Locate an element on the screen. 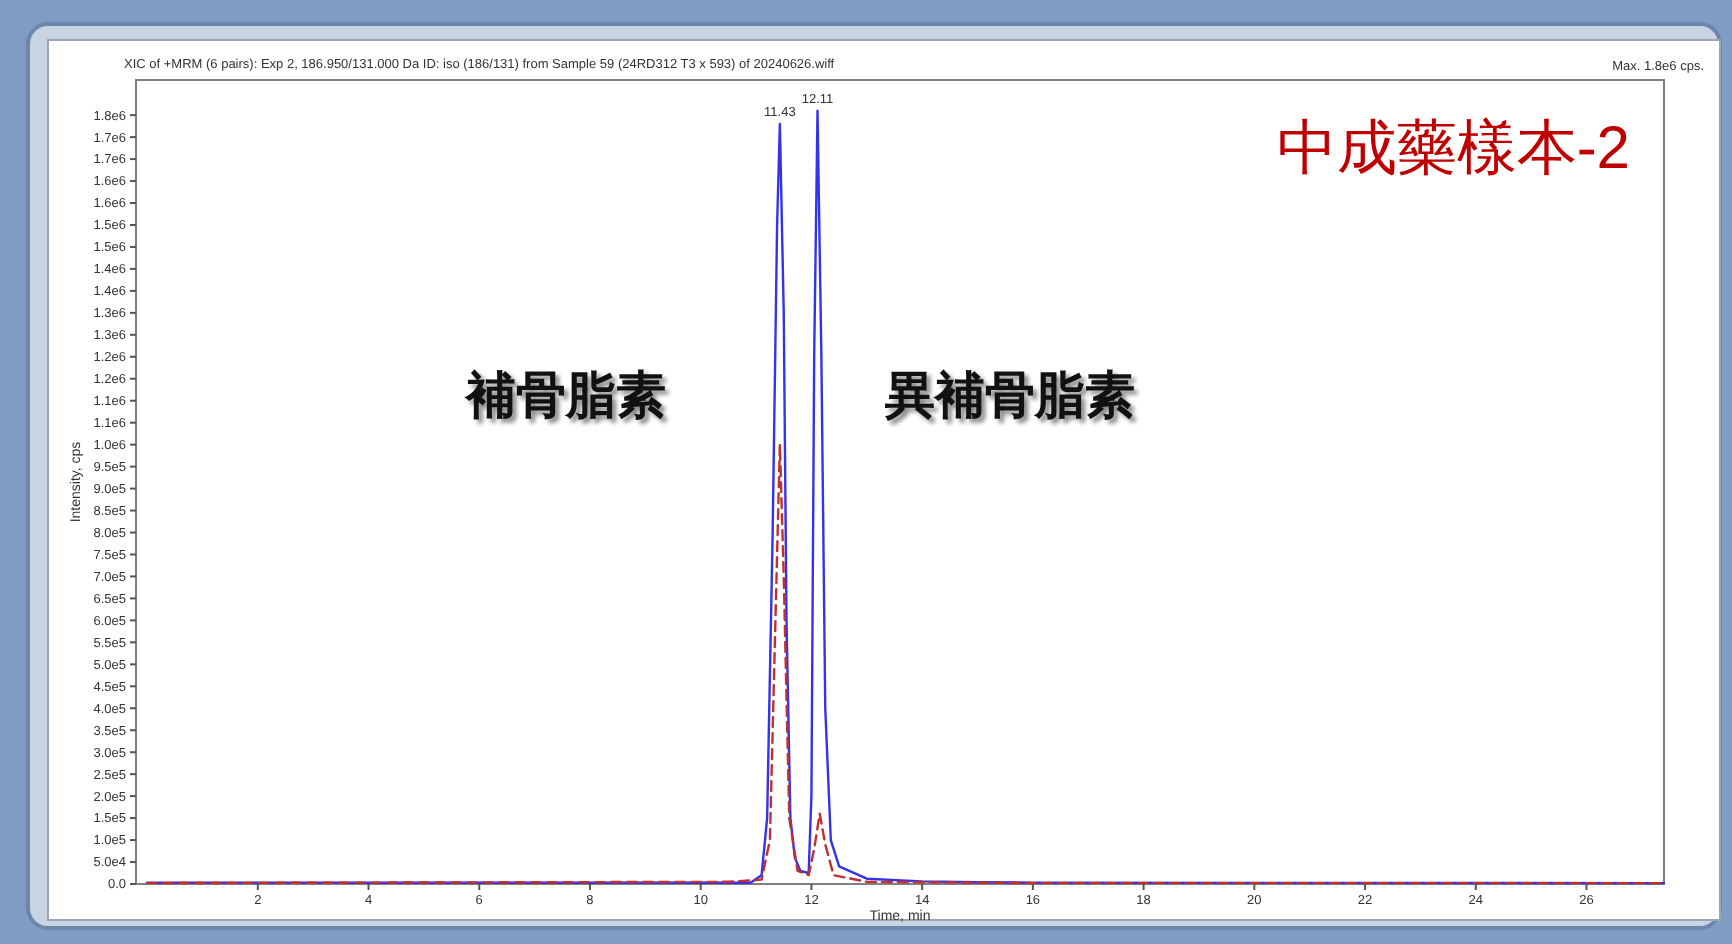 The image size is (1732, 944). annotation: 補骨脂素 is located at coordinates (565, 396).